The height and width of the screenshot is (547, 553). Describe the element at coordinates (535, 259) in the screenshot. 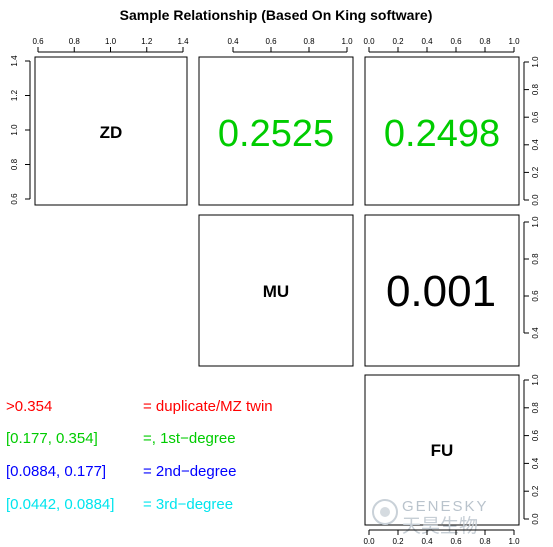

I see `right-axis-mu-tick-label: 0.8` at that location.